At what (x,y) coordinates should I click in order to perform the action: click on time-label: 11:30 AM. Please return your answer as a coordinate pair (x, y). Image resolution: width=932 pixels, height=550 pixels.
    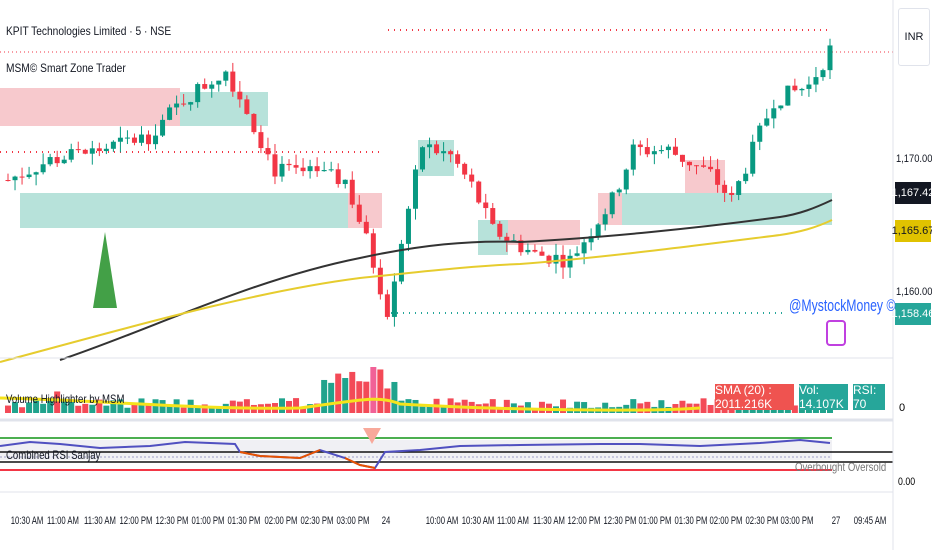
    Looking at the image, I should click on (100, 521).